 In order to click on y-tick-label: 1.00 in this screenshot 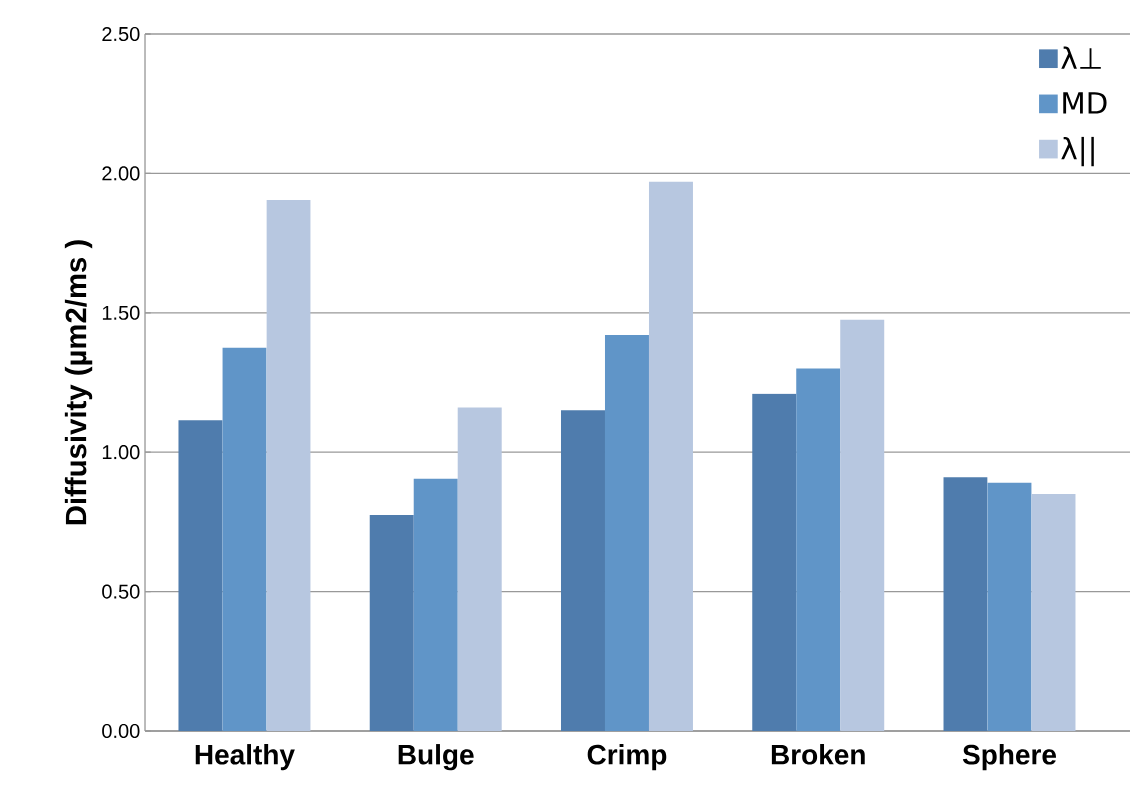, I will do `click(121, 452)`.